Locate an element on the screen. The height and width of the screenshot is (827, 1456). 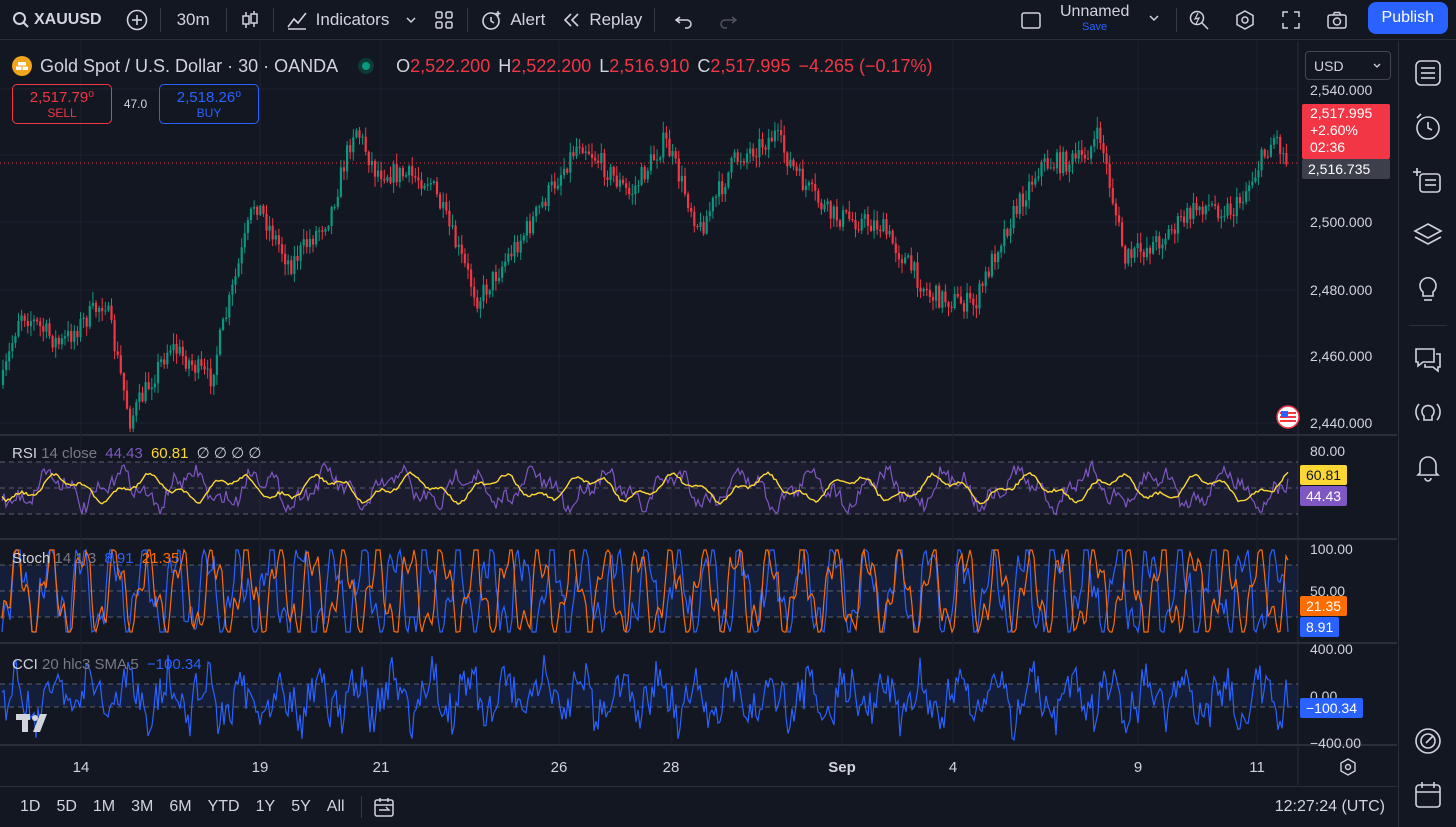
divider is located at coordinates (1428, 325).